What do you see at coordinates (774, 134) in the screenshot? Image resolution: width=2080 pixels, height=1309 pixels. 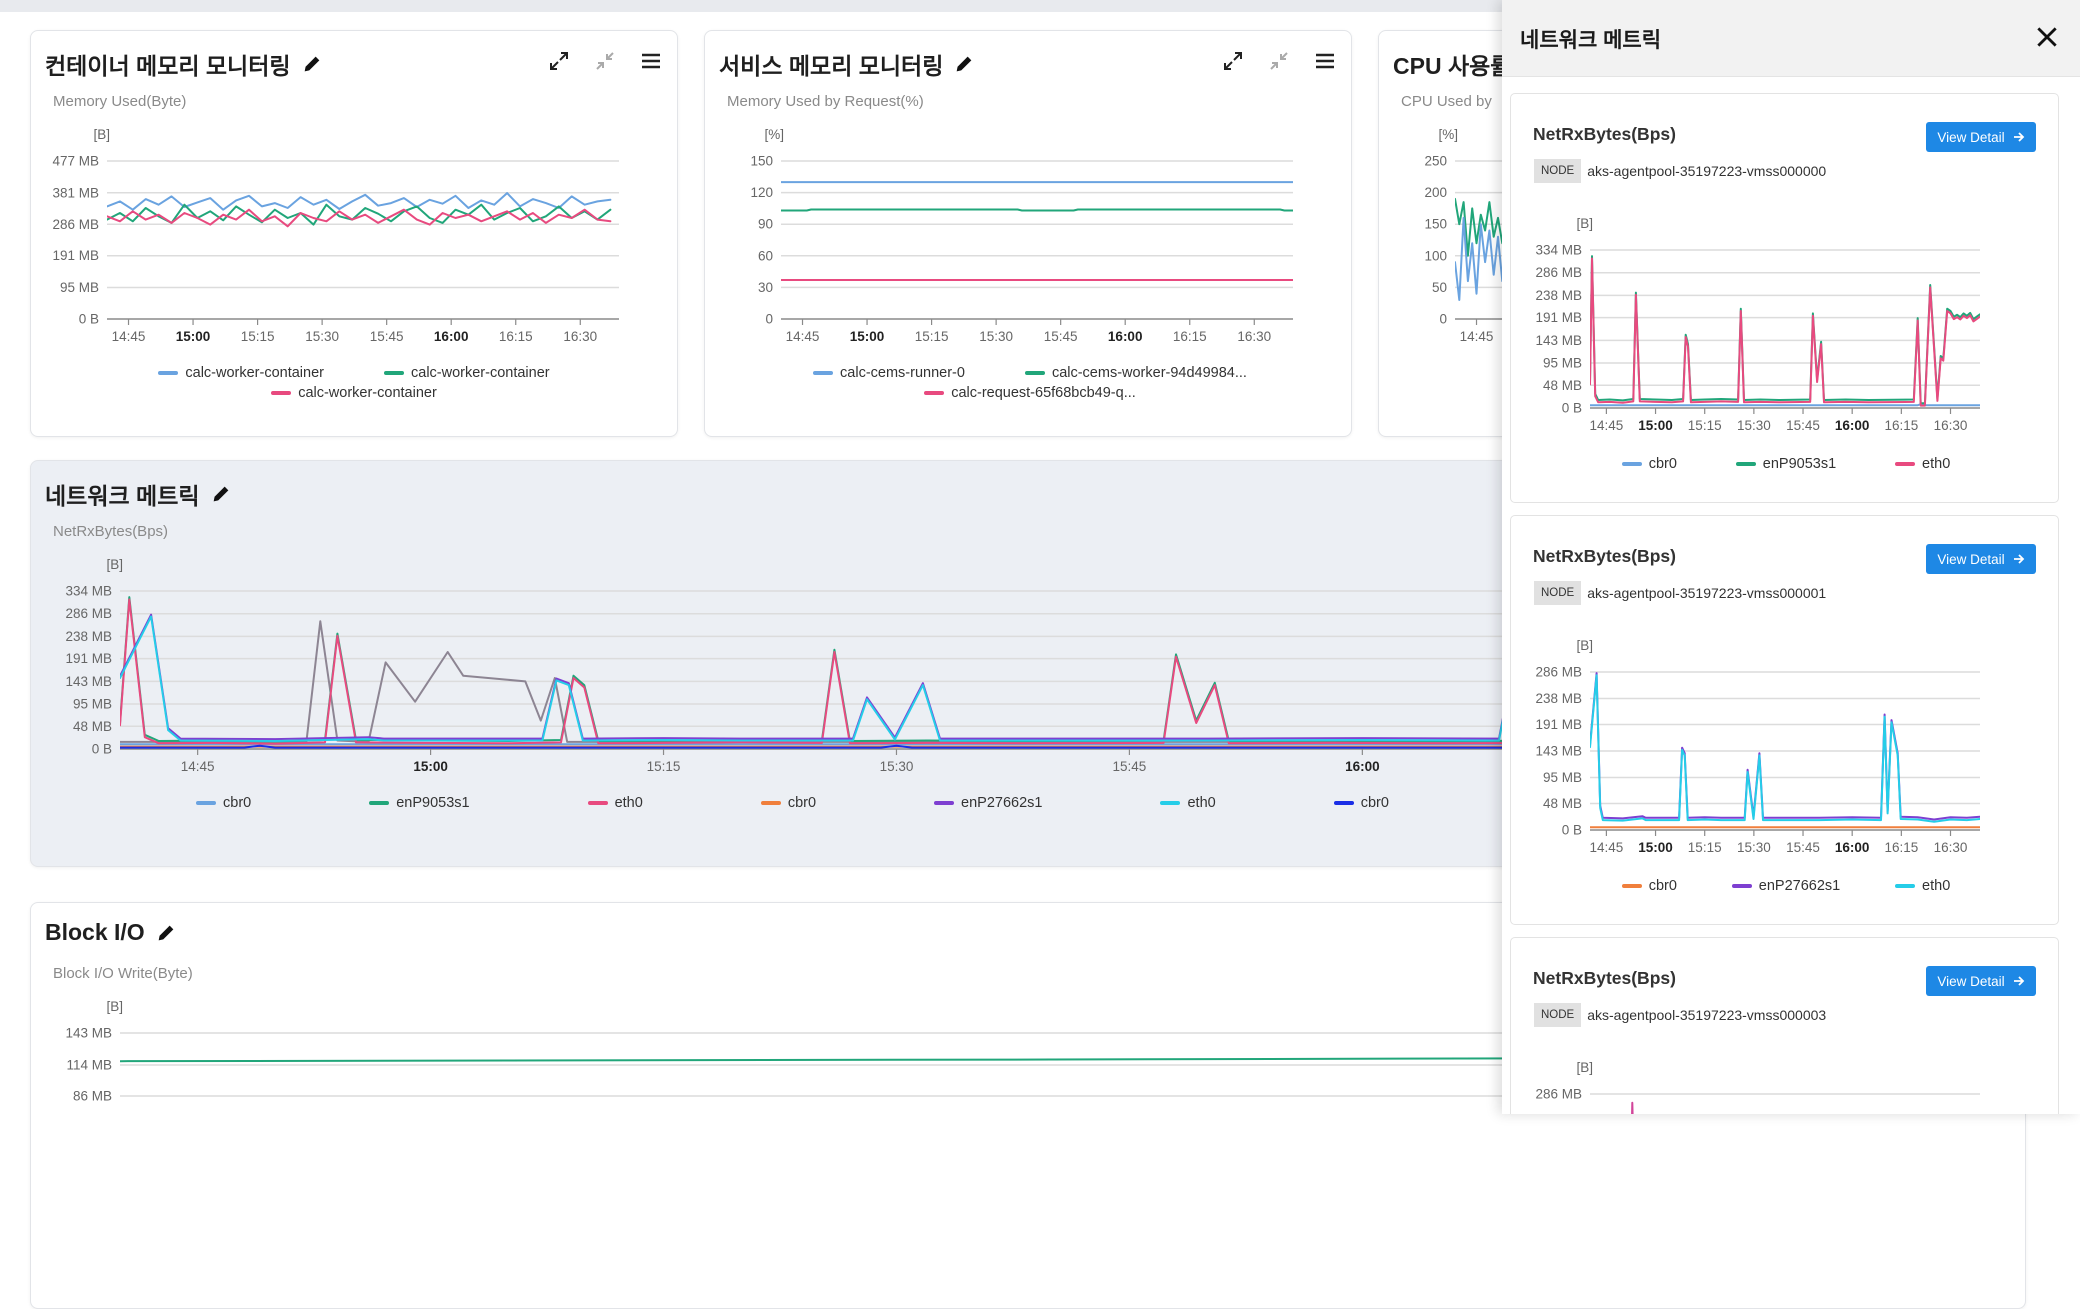 I see `y-axis-unit: [%]` at bounding box center [774, 134].